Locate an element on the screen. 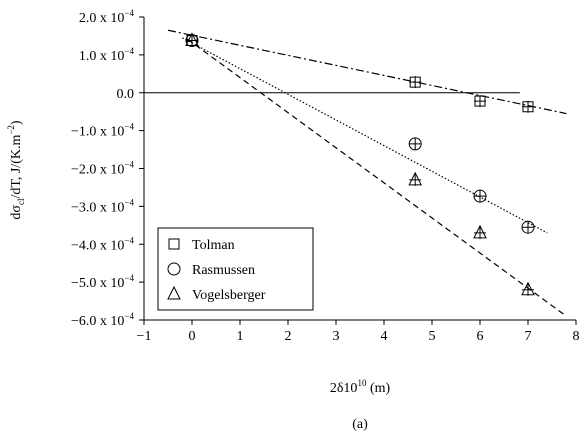 This screenshot has height=440, width=587. y-tick-label: −6.0 x 10⁻⁴ is located at coordinates (102, 320).